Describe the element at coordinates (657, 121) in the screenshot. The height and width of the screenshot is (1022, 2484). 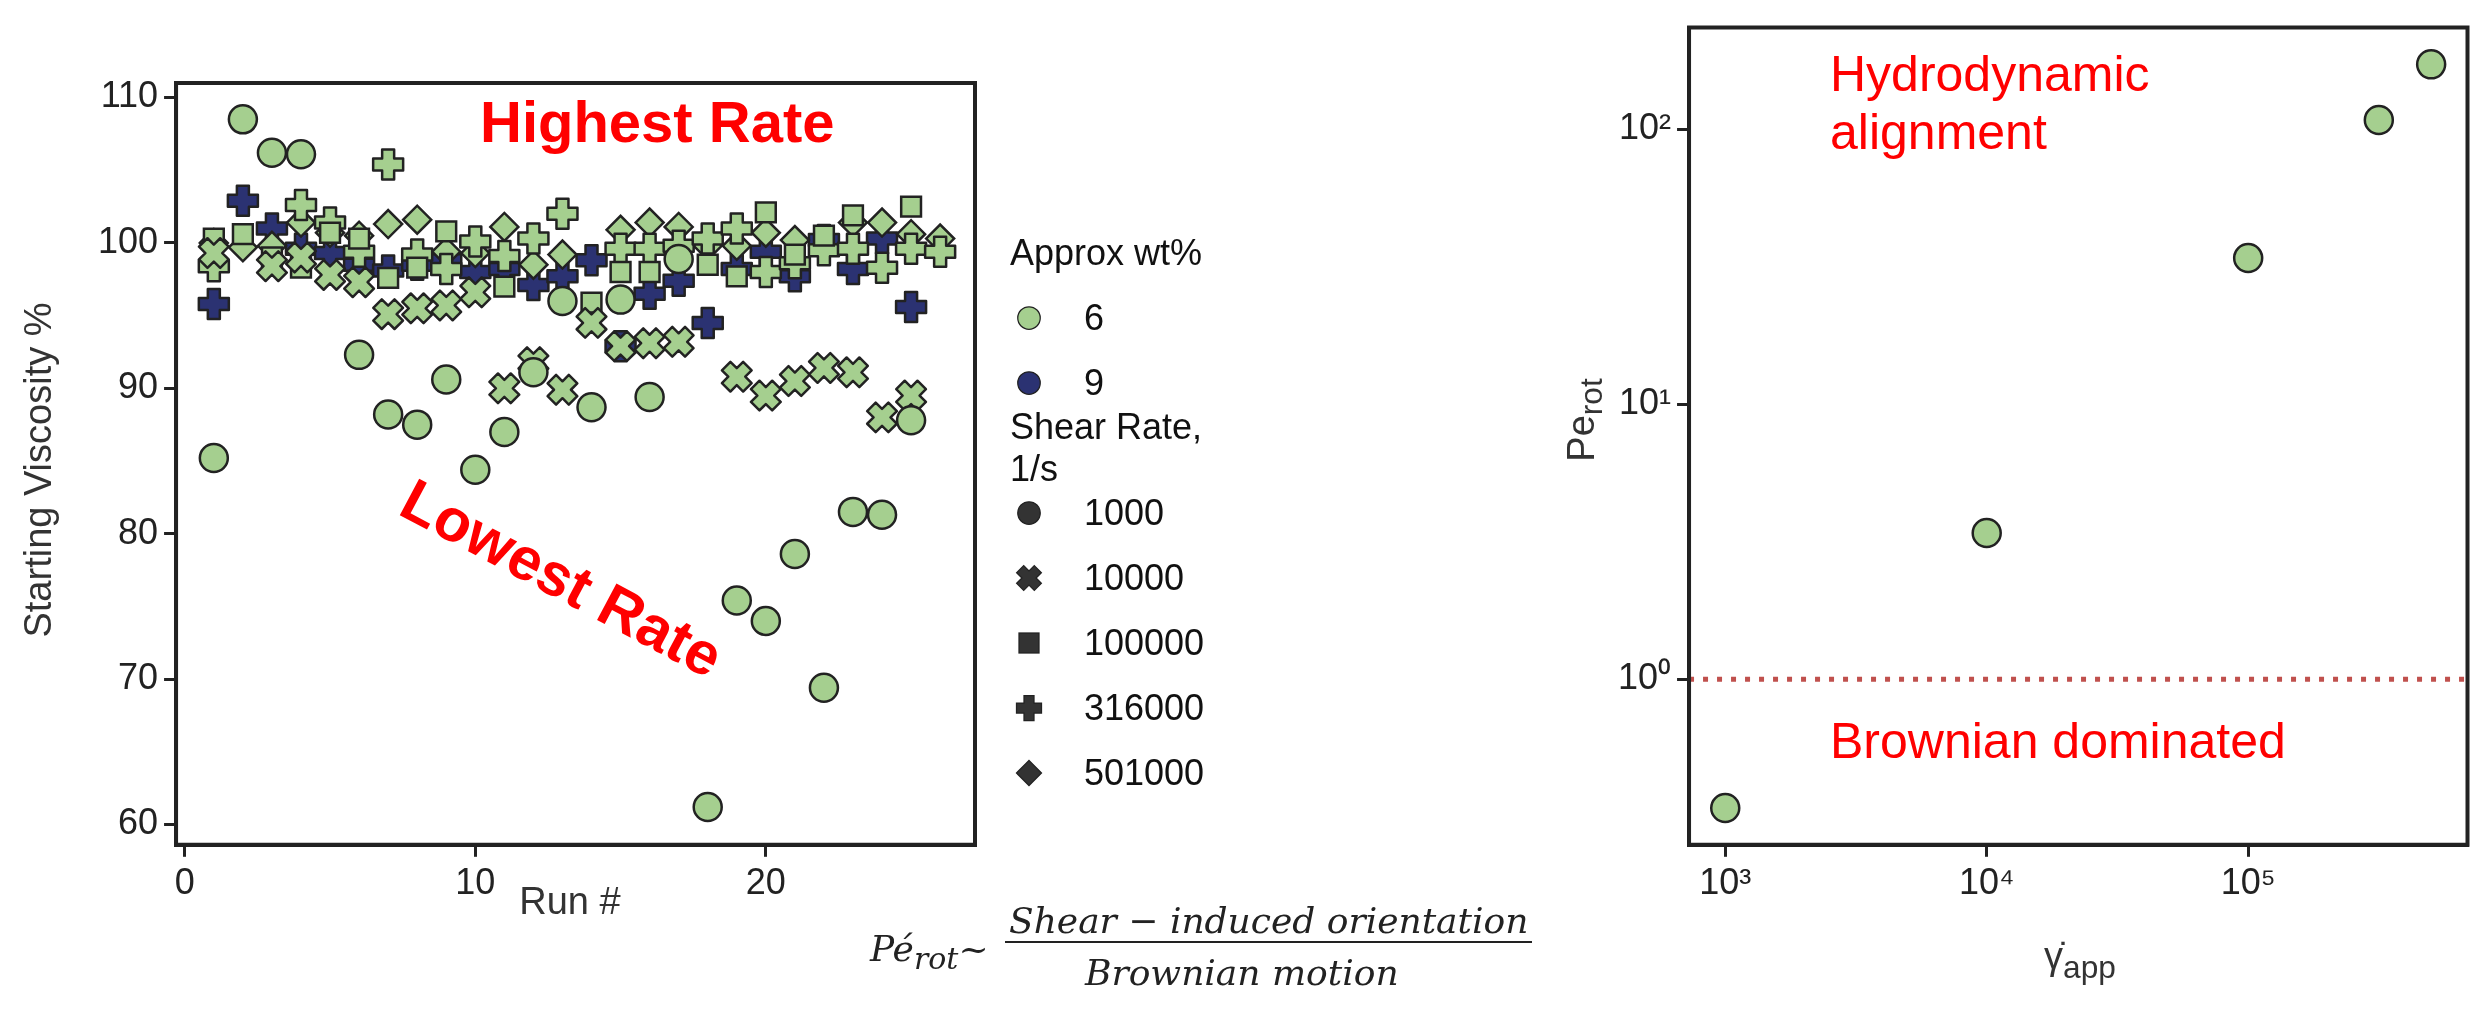
I see `annotation: Highest Rate` at that location.